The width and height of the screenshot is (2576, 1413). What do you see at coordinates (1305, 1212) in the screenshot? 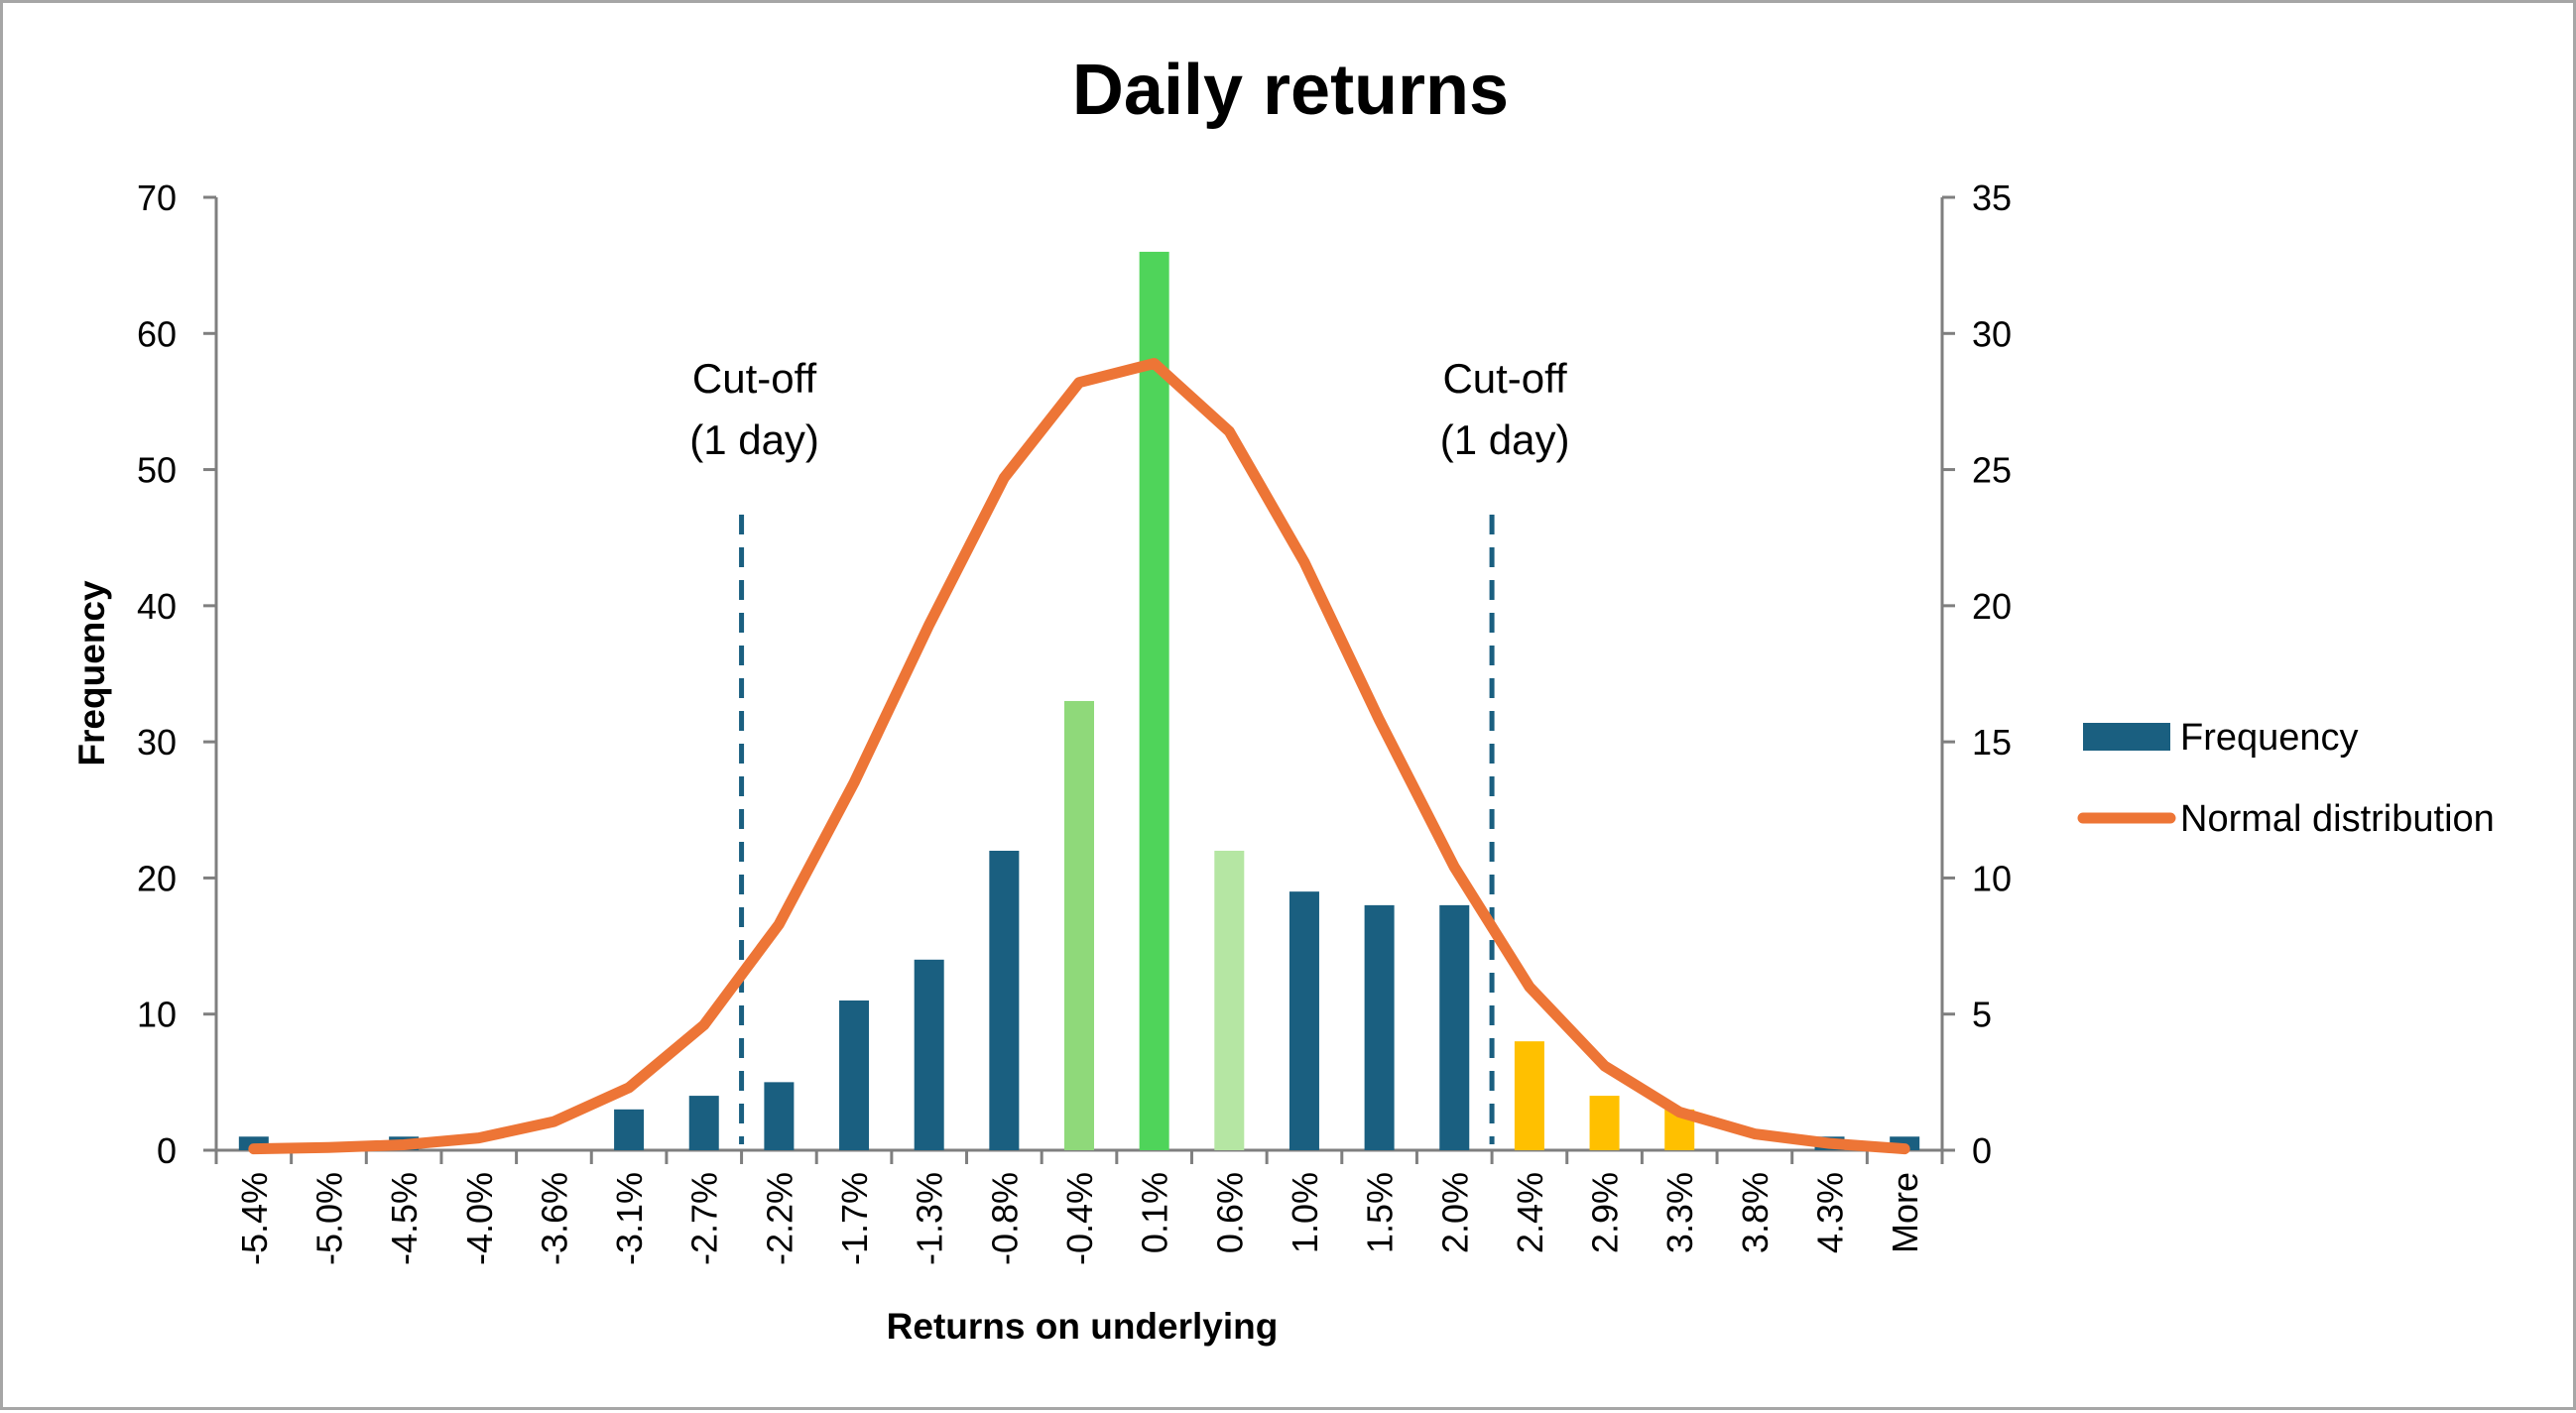
I see `x-tick-label: 1.0%` at bounding box center [1305, 1212].